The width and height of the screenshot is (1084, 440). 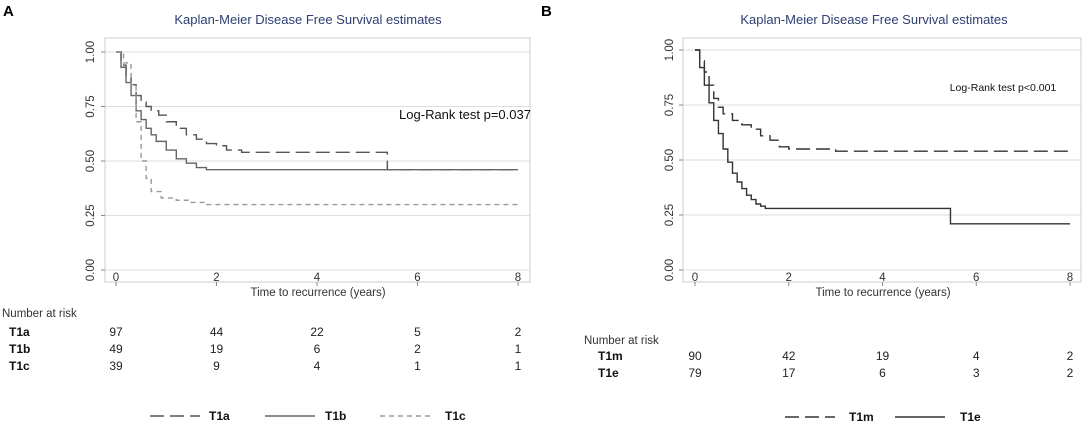 What do you see at coordinates (265, 349) in the screenshot?
I see `panel-a-risk-table: T1a 97 44 22 5 2 T1b 49 19 6 2 1 T1c 39 9 4 1 1` at bounding box center [265, 349].